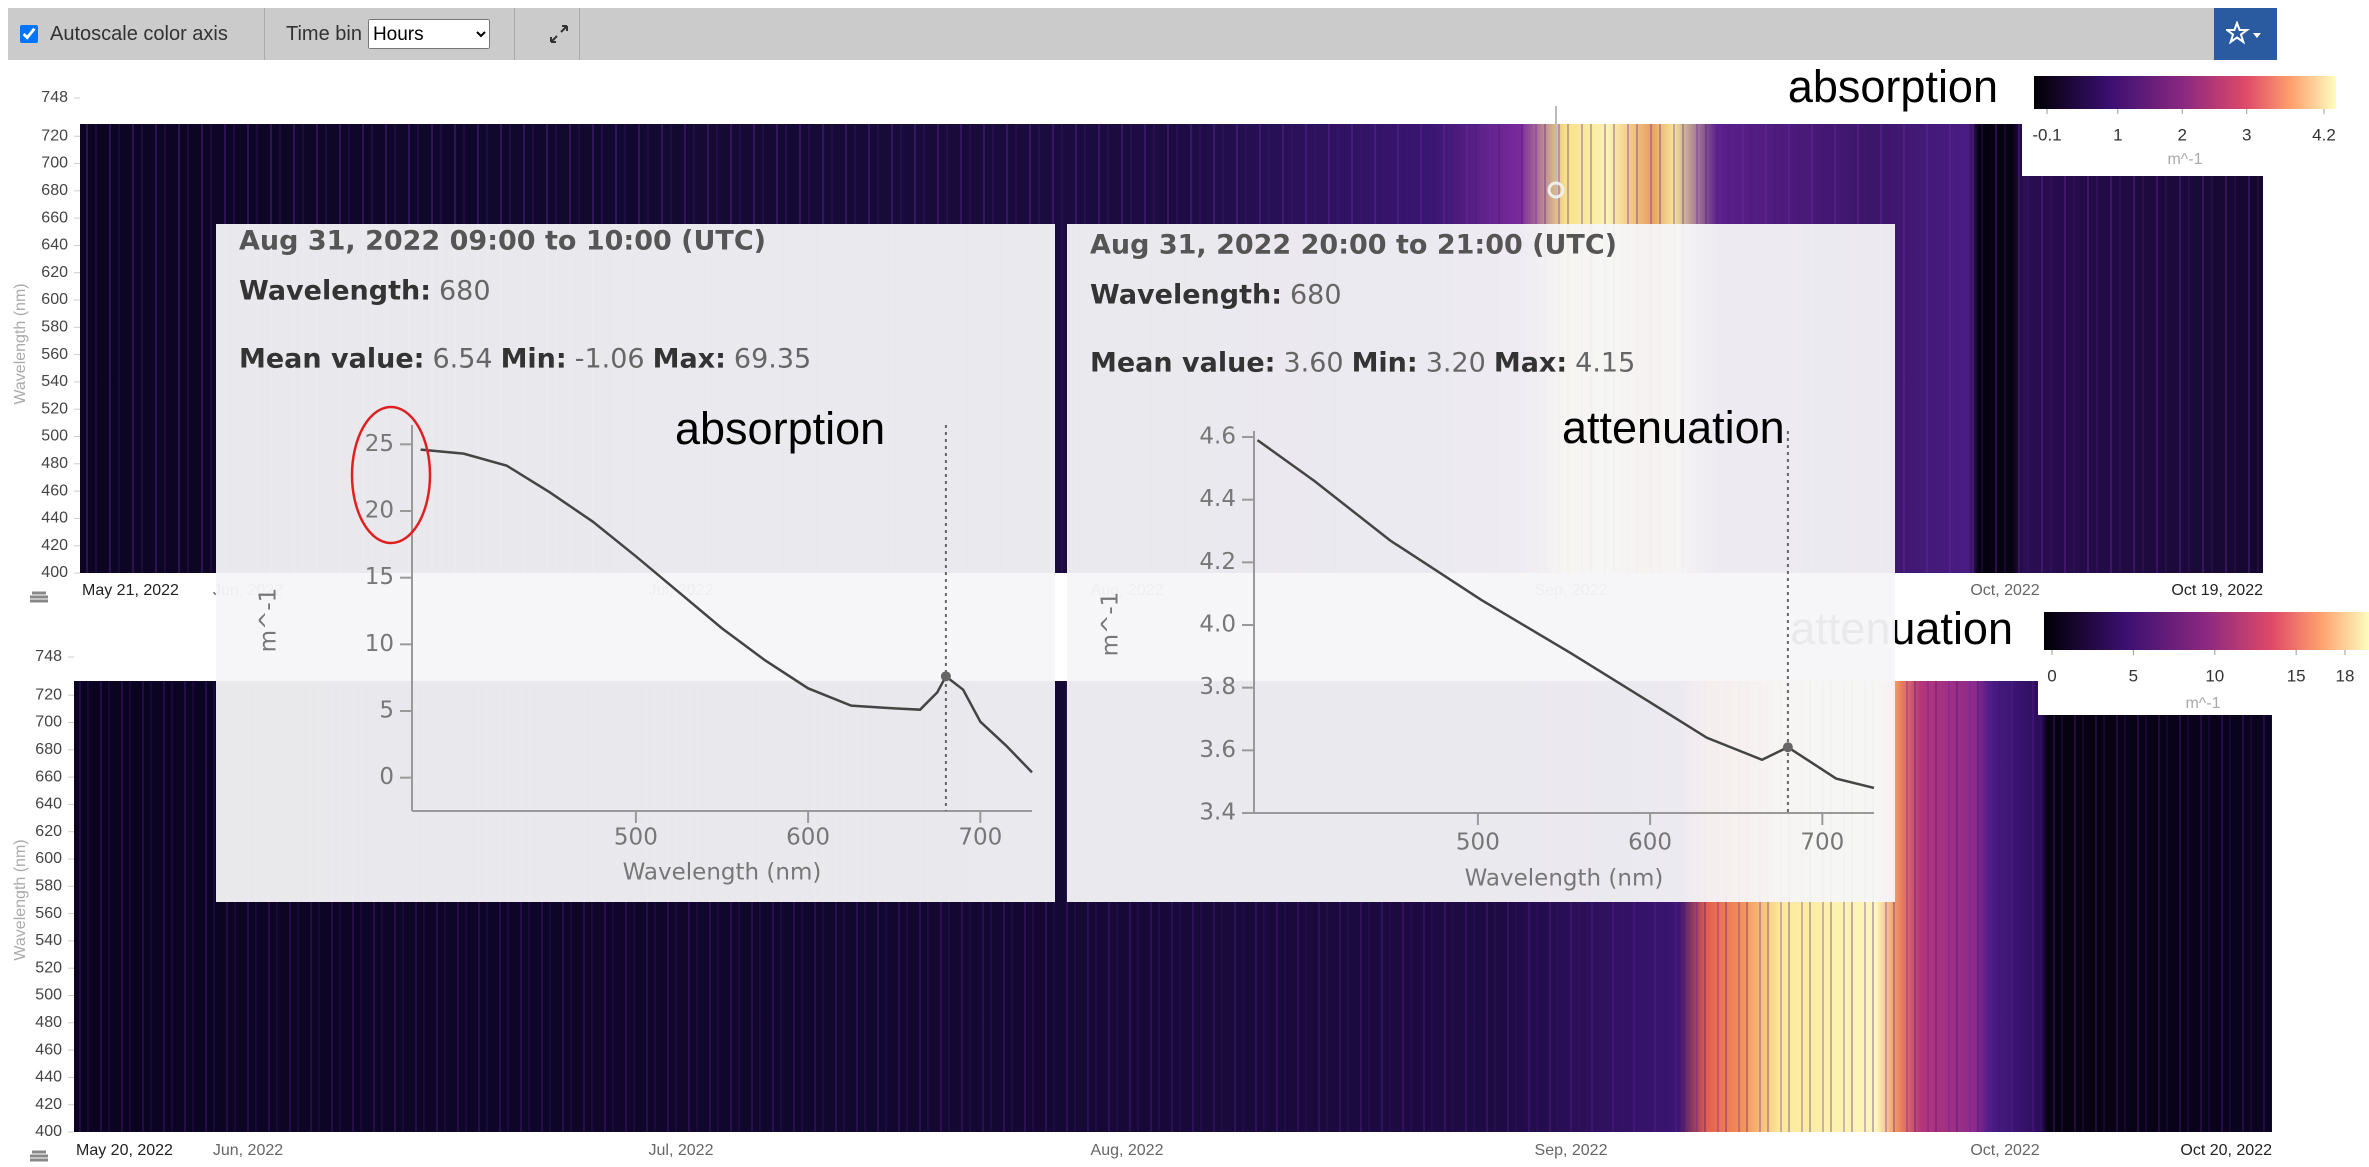 This screenshot has height=1167, width=2369. What do you see at coordinates (331, 359) in the screenshot?
I see `field-label: Mean value:` at bounding box center [331, 359].